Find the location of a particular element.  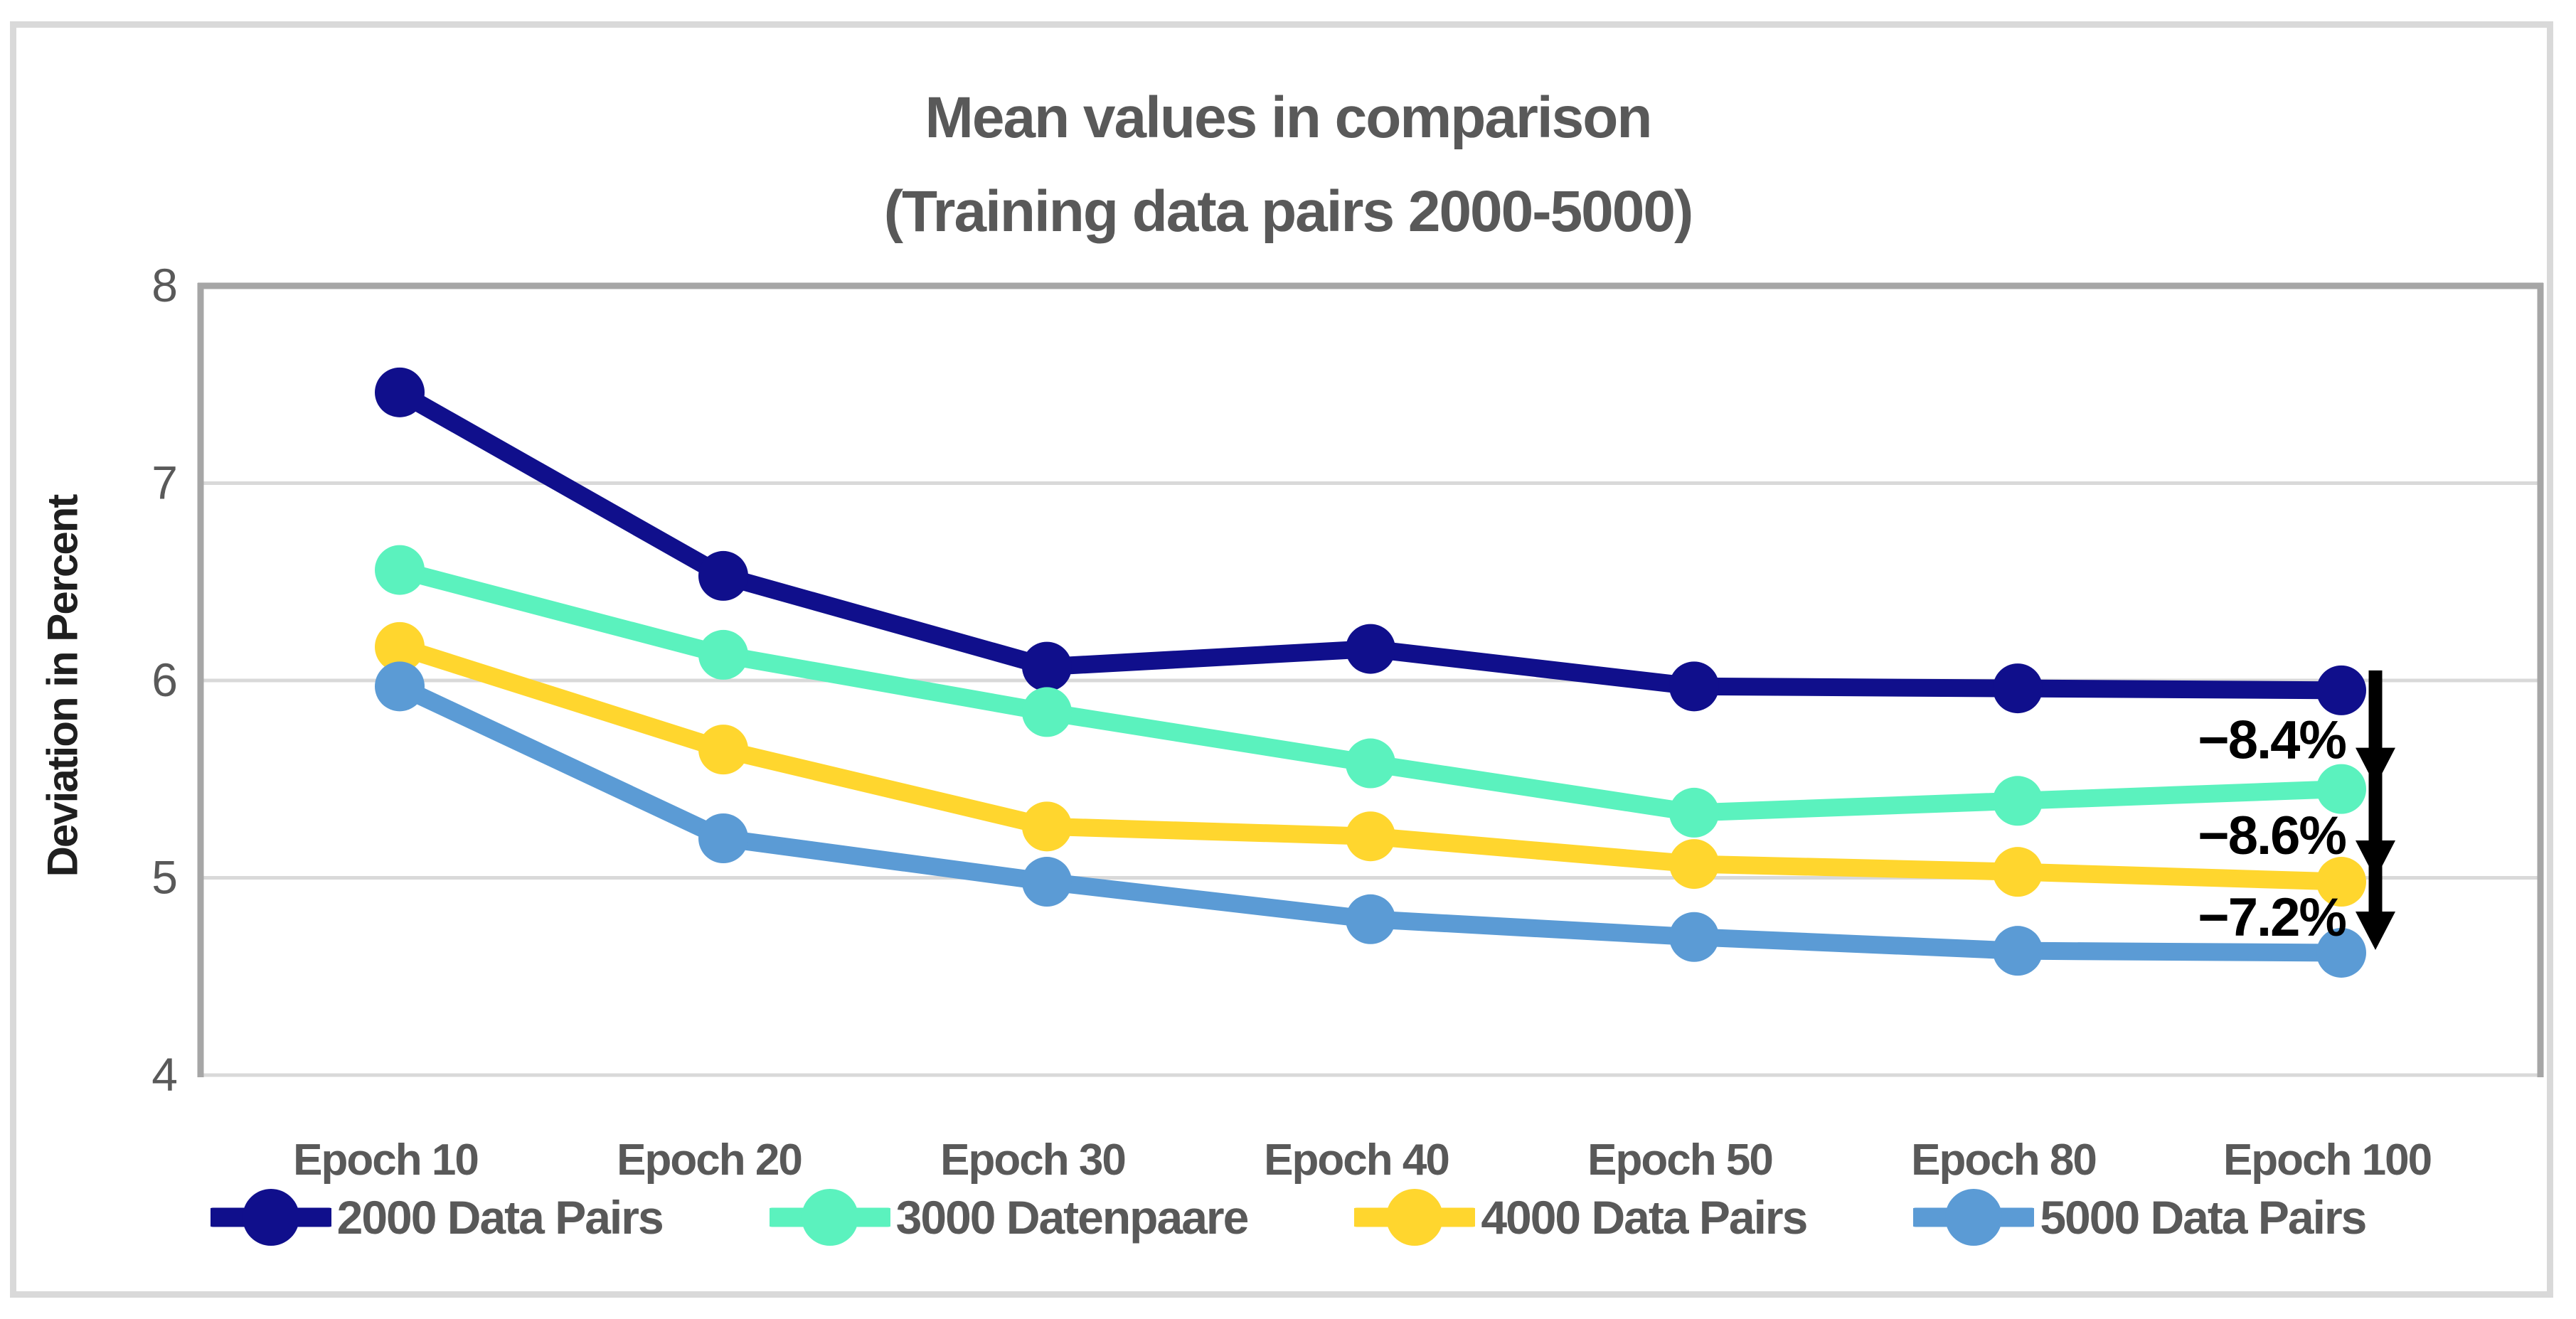

y-tick-label: 5 is located at coordinates (164, 877).